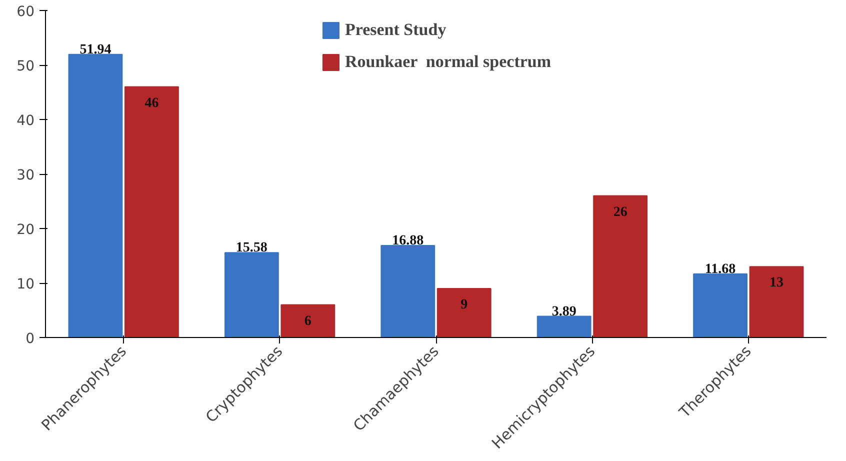 The width and height of the screenshot is (846, 461). I want to click on y-tick-label: 20, so click(25, 230).